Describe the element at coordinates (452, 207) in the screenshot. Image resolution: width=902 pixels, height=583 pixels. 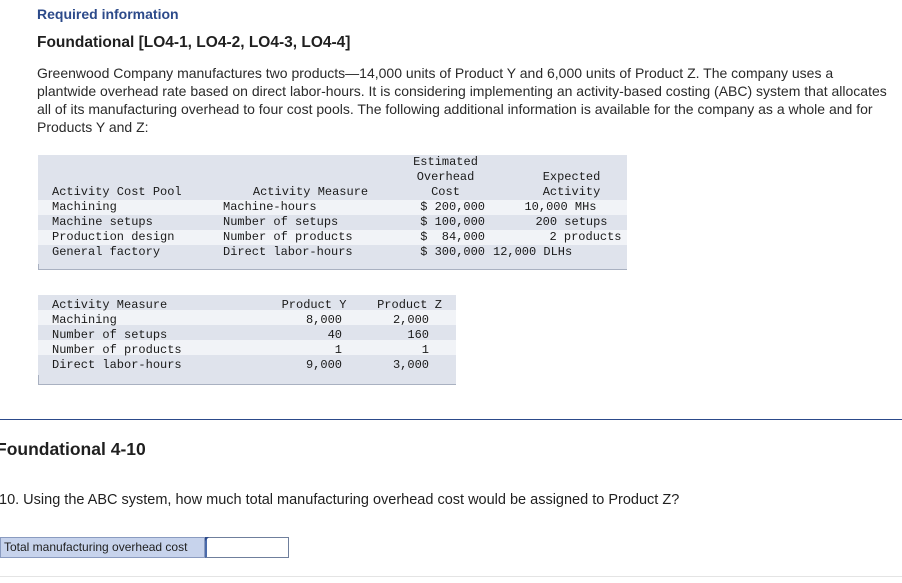
I see `cell-cost: $ 200,000` at that location.